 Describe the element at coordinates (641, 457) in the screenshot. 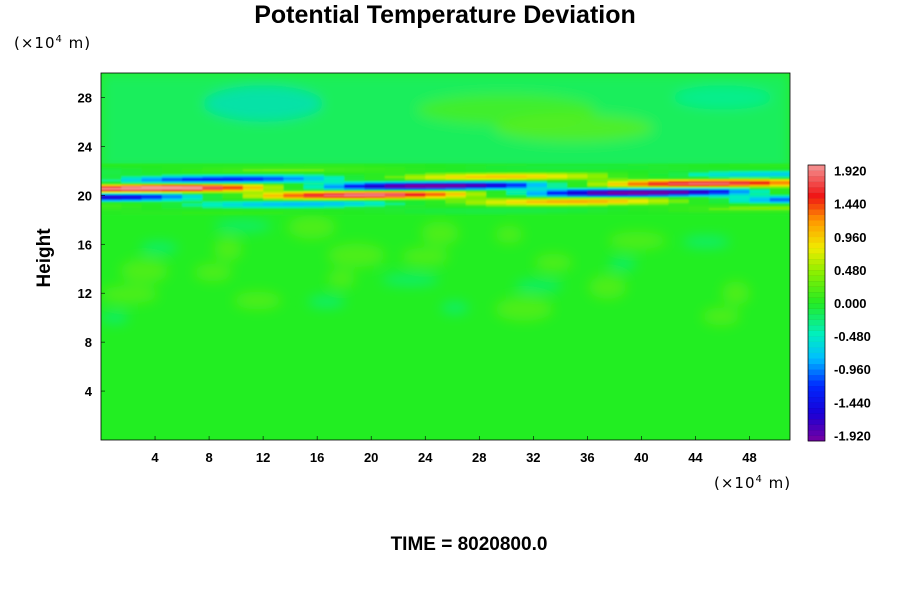

I see `x-tick-label: 40` at that location.